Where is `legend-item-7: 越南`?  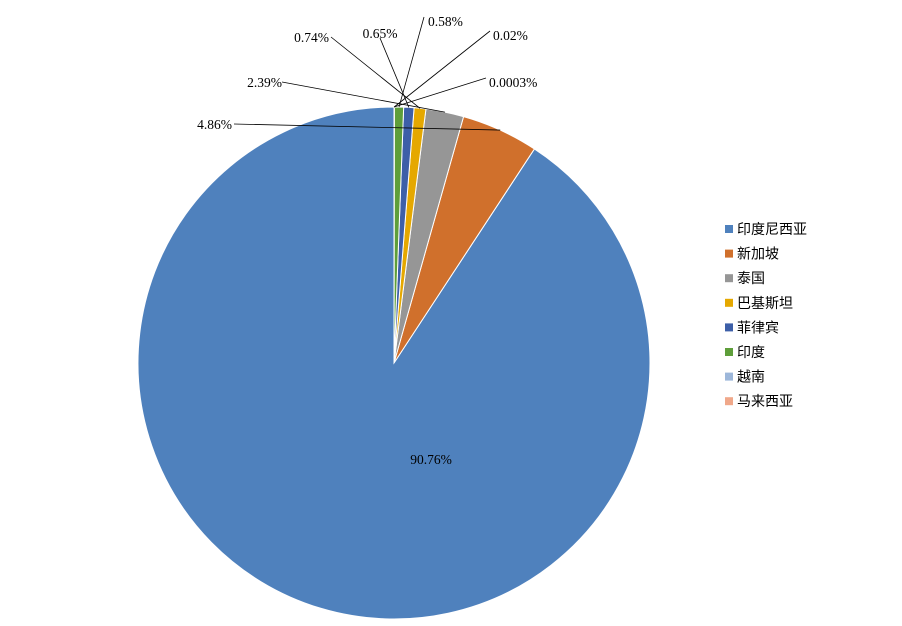
legend-item-7: 越南 is located at coordinates (745, 378).